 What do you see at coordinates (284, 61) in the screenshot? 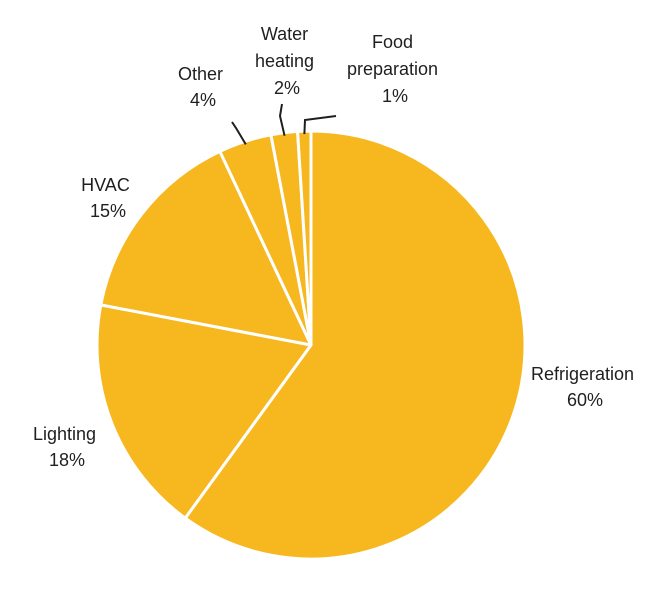
I see `label-water-heating-name-line2: heating` at bounding box center [284, 61].